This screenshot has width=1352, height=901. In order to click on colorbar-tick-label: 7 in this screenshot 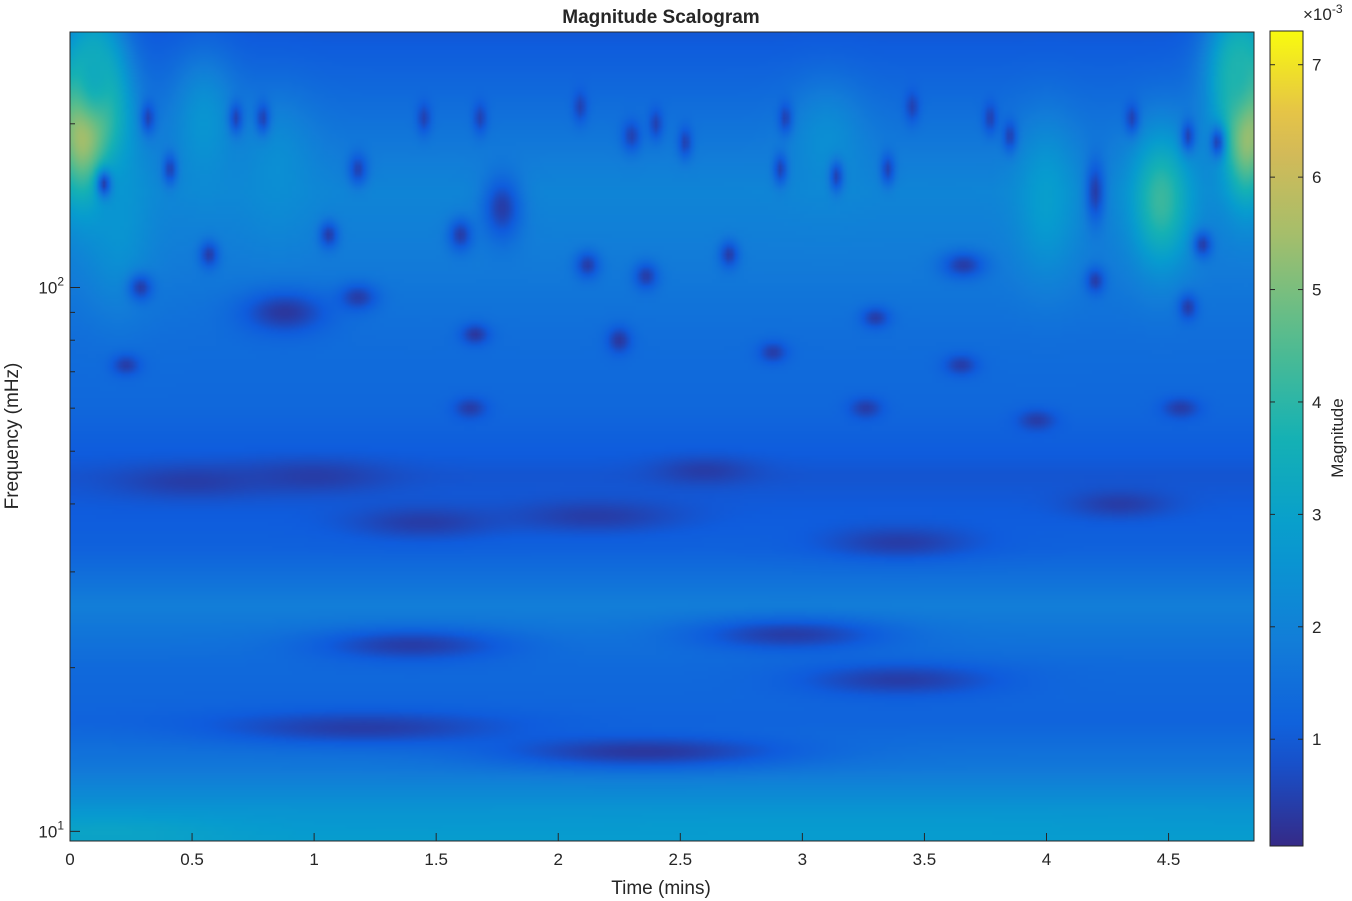, I will do `click(1316, 65)`.